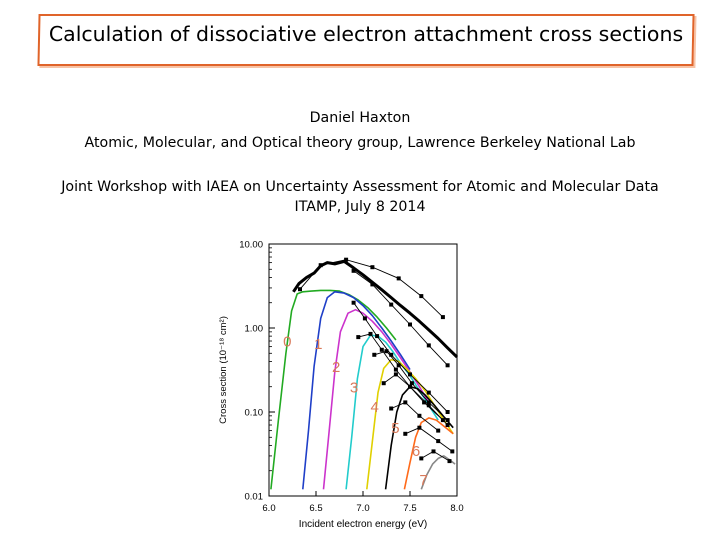 The height and width of the screenshot is (540, 720). Describe the element at coordinates (254, 413) in the screenshot. I see `y-tick-label: 0.10` at that location.